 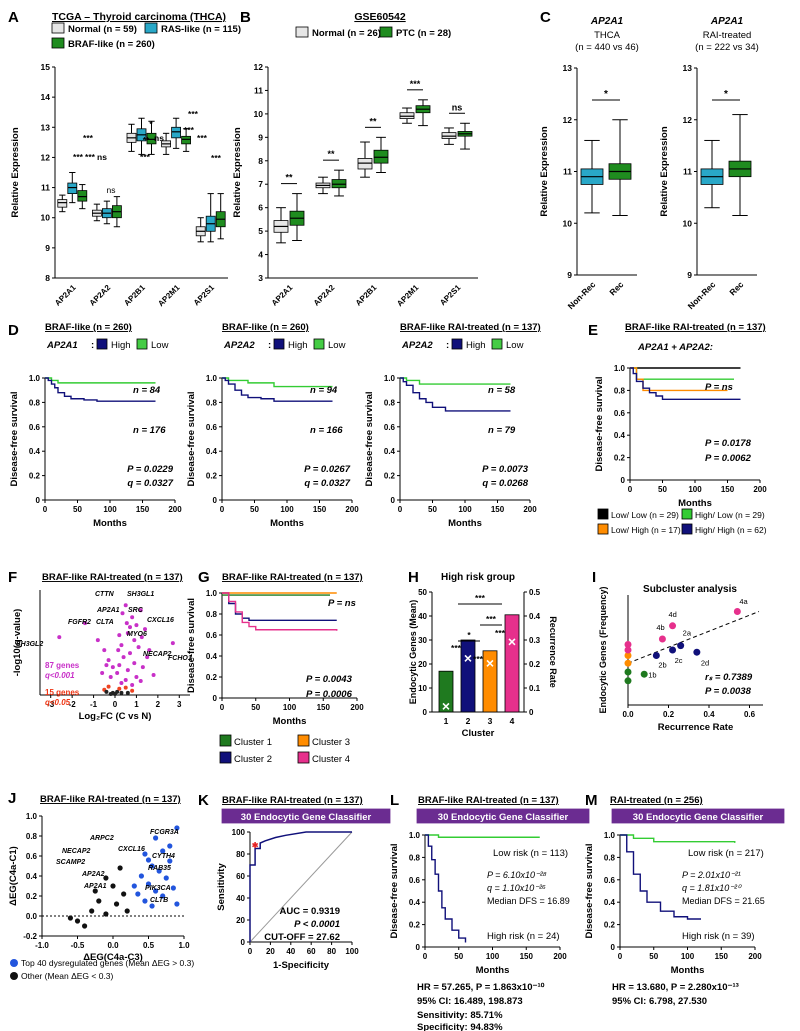 I want to click on recurrence-marker: ×, so click(x=468, y=658).